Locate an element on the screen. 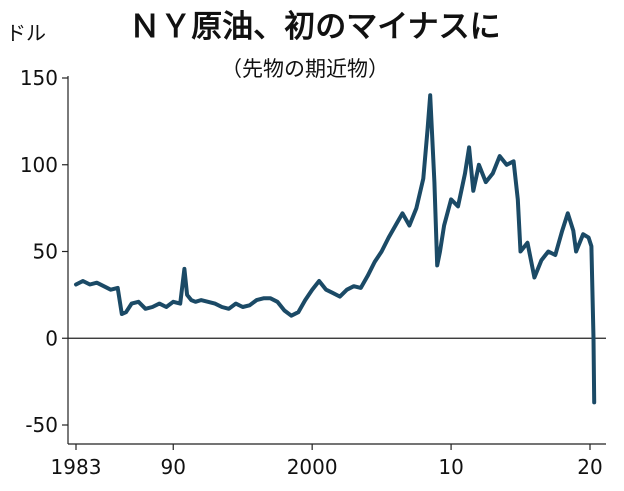 The width and height of the screenshot is (624, 491). y-tick-label: 0 is located at coordinates (51, 338).